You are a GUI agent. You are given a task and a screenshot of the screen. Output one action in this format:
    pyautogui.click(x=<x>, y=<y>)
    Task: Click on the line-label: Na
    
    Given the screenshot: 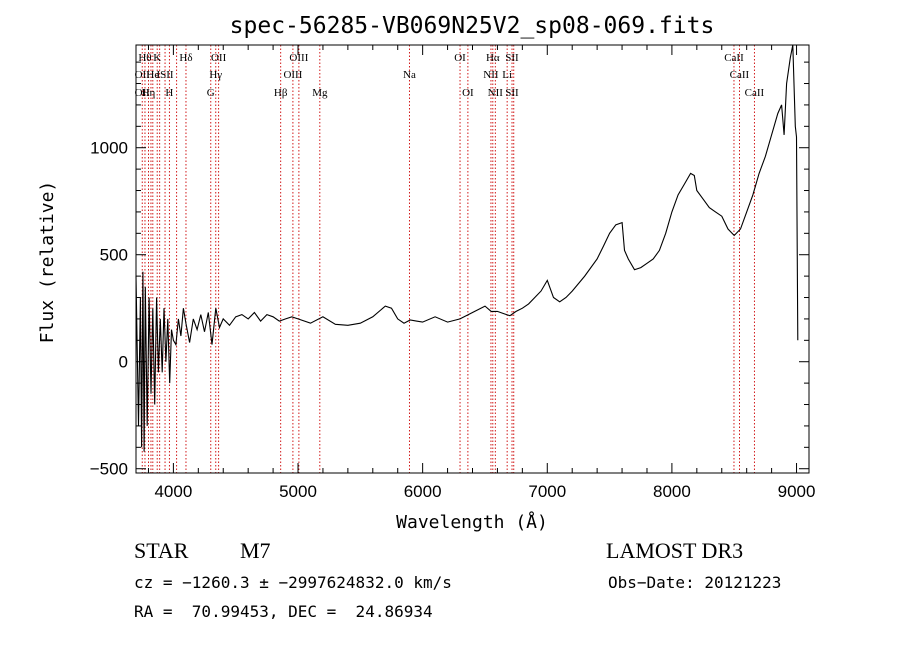 What is the action you would take?
    pyautogui.click(x=409, y=75)
    